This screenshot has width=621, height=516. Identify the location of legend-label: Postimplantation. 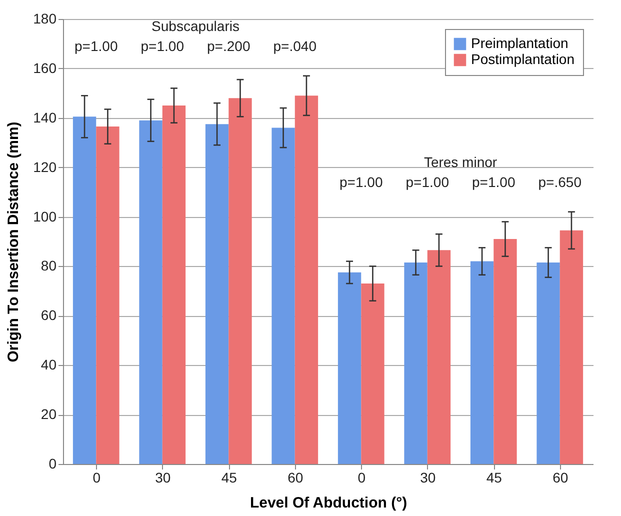
(523, 59).